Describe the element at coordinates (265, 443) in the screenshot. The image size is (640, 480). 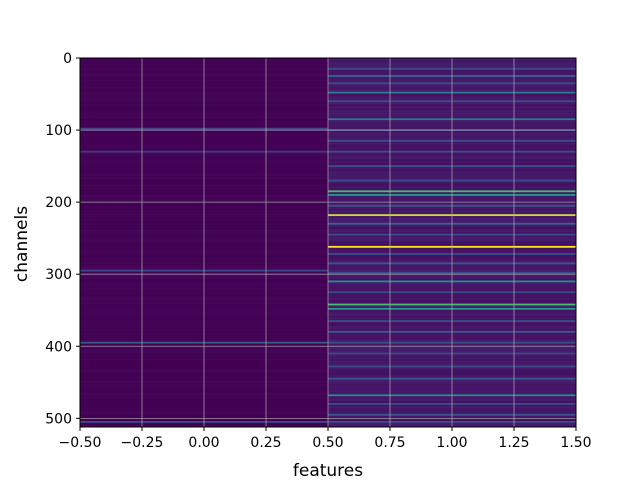
I see `x-tick-label: 0.25` at that location.